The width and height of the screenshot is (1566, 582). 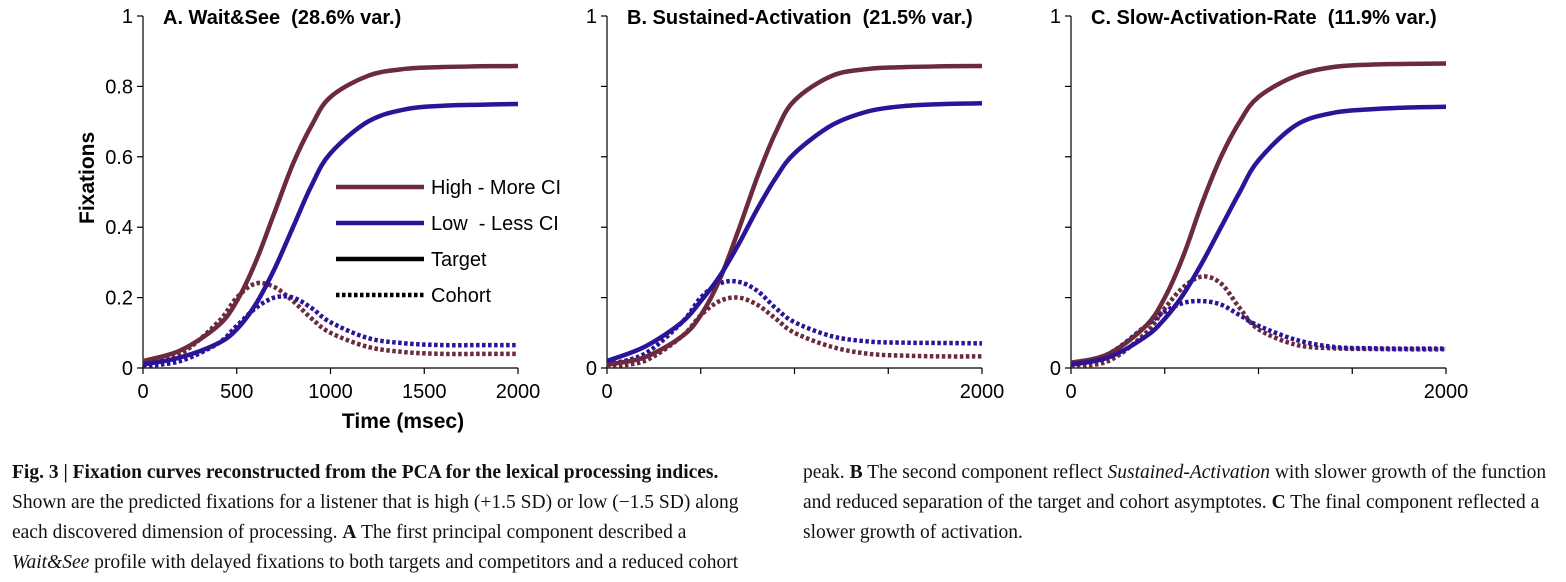 I want to click on panel-title: A. Wait&See (28.6% var.), so click(x=282, y=18).